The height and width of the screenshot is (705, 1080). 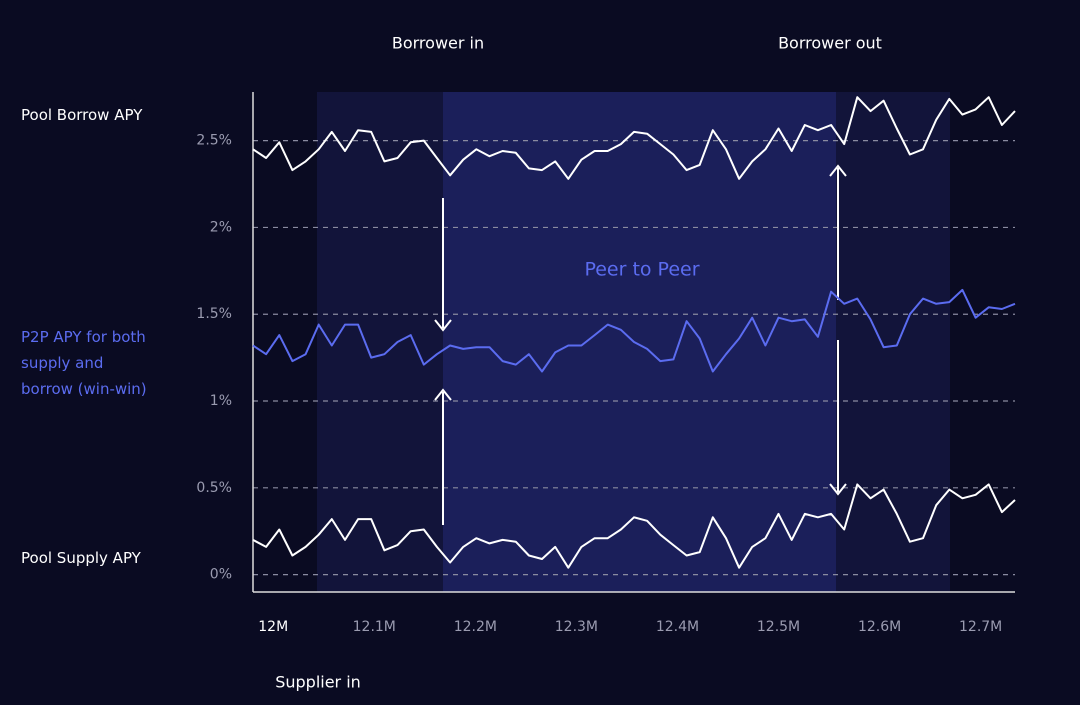 What do you see at coordinates (677, 627) in the screenshot?
I see `x-tick-label: 12.4M` at bounding box center [677, 627].